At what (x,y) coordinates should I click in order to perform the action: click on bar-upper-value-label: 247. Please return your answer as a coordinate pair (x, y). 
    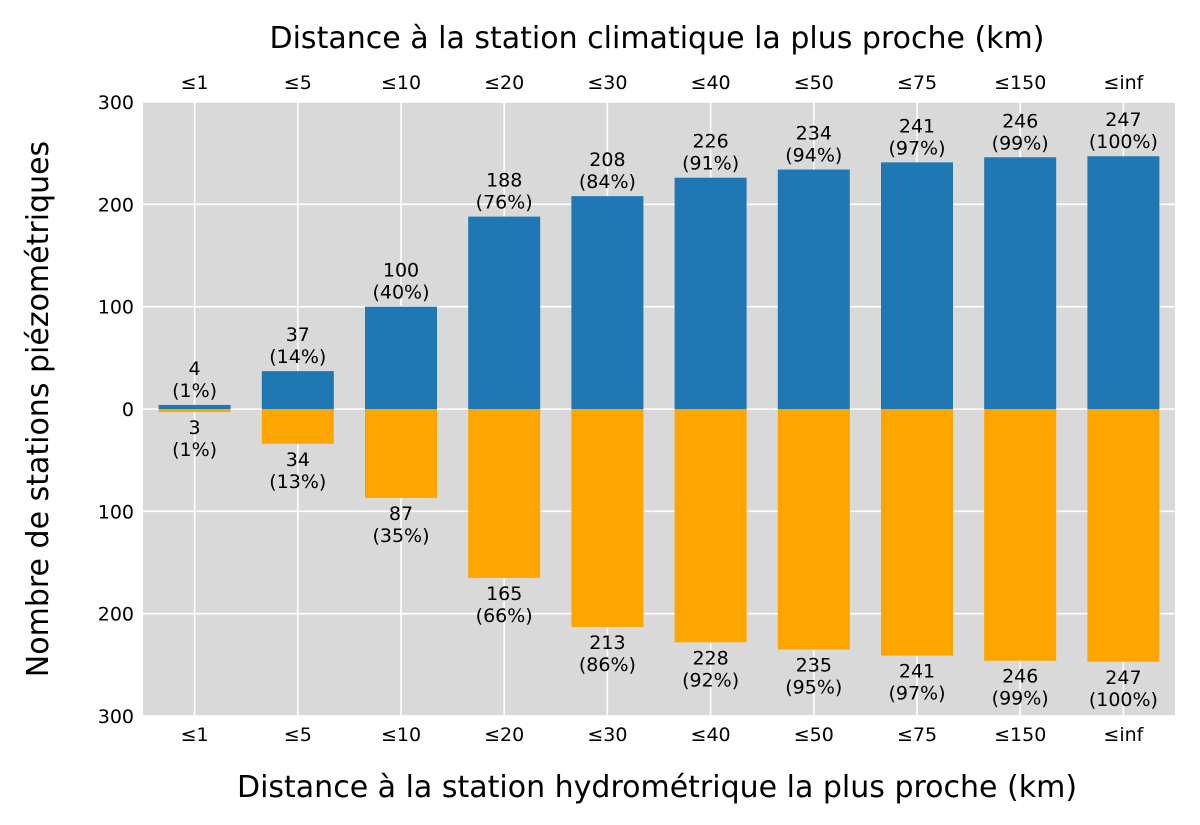
    Looking at the image, I should click on (1123, 120).